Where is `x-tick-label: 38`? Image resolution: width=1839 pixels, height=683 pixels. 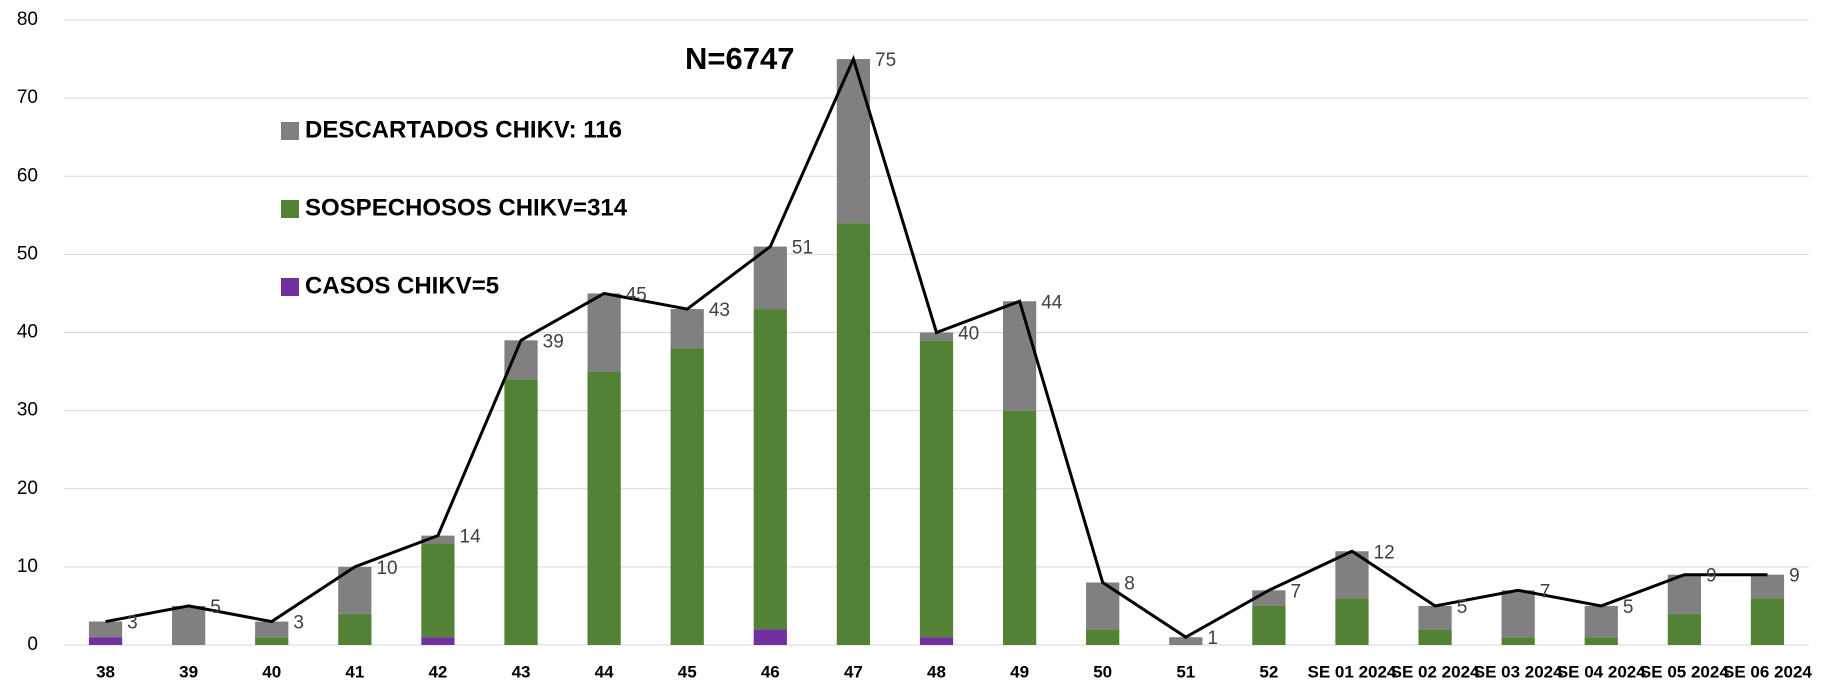 x-tick-label: 38 is located at coordinates (105, 671).